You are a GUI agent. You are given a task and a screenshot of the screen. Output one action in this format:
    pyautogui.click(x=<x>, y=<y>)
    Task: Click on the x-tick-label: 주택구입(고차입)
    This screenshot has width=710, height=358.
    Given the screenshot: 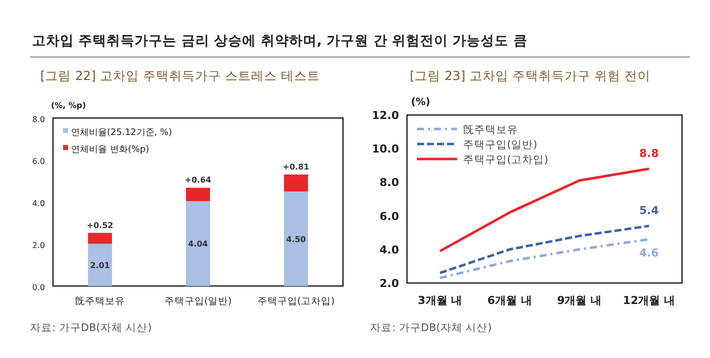 What is the action you would take?
    pyautogui.click(x=296, y=301)
    